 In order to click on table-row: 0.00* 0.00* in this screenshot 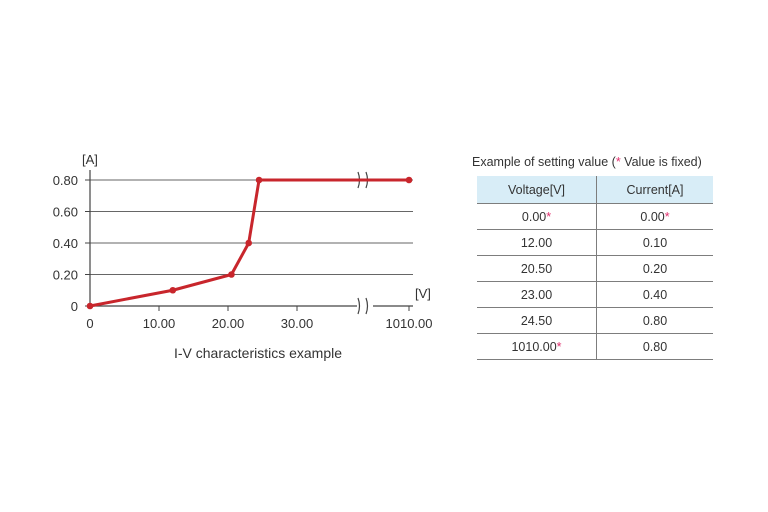, I will do `click(595, 216)`.